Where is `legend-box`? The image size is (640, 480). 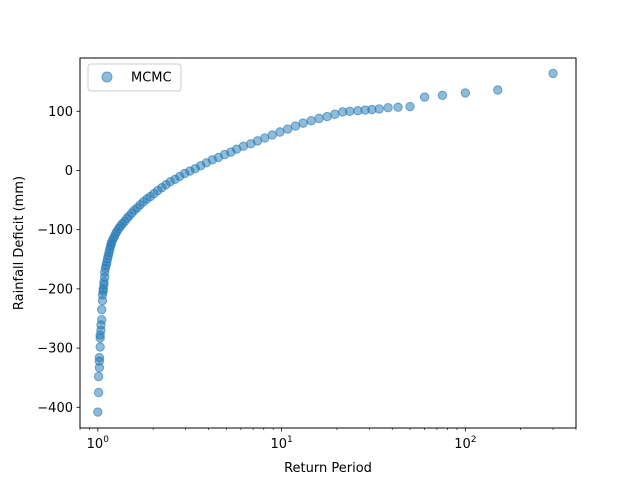
legend-box is located at coordinates (134, 77).